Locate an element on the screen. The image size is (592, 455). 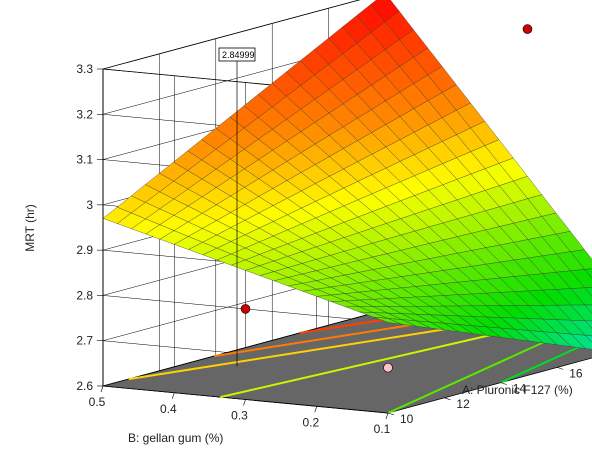
z-tick-label: 2.7 is located at coordinates (84, 341).